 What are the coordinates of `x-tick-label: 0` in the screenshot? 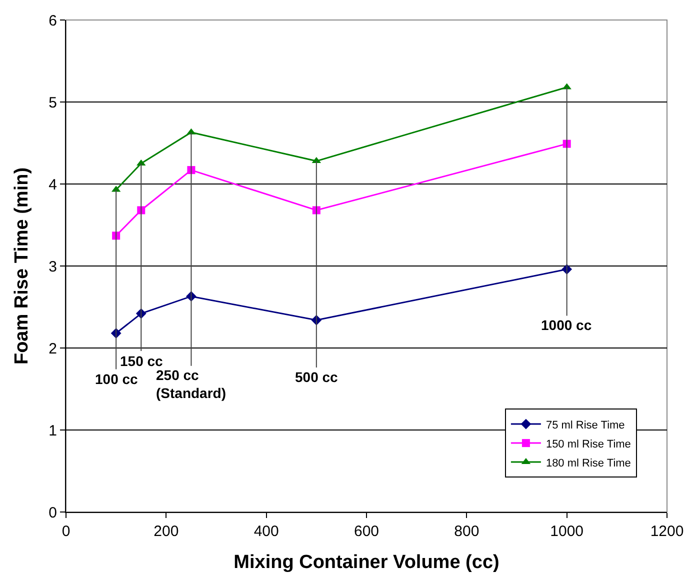 It's located at (66, 531).